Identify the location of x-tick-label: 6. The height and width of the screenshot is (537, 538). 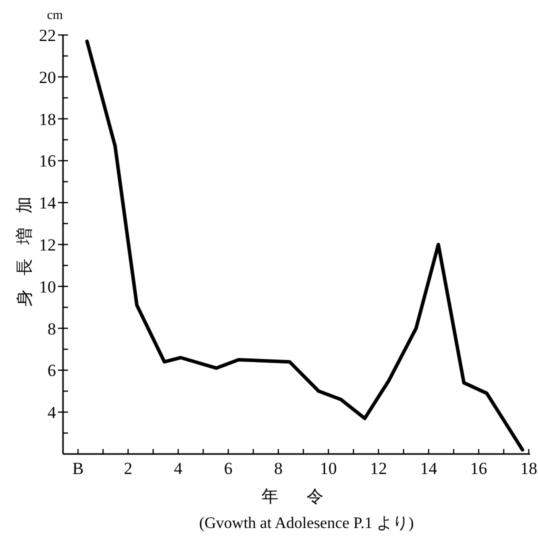
(228, 468).